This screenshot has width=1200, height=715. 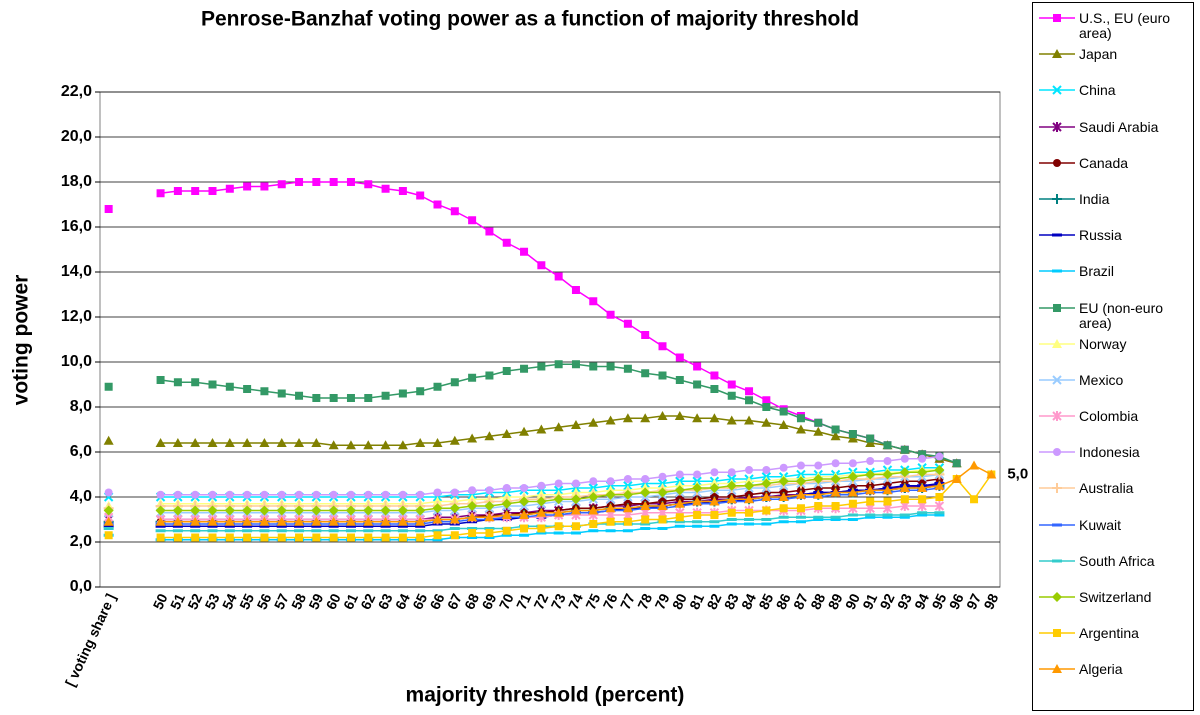 I want to click on x-tick-label: 93, so click(x=904, y=601).